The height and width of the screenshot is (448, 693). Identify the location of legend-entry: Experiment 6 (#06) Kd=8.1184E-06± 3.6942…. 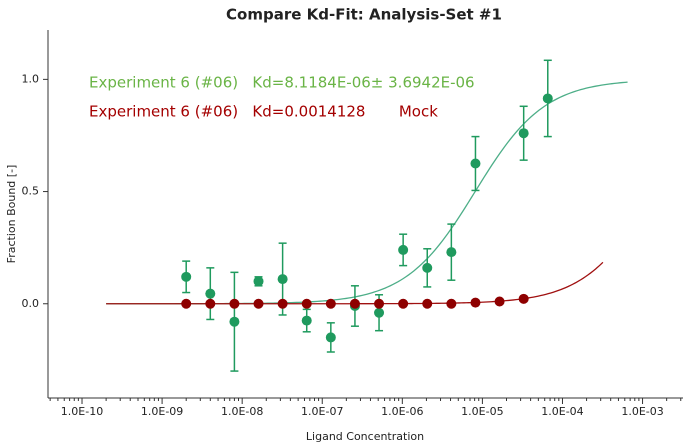
(282, 83).